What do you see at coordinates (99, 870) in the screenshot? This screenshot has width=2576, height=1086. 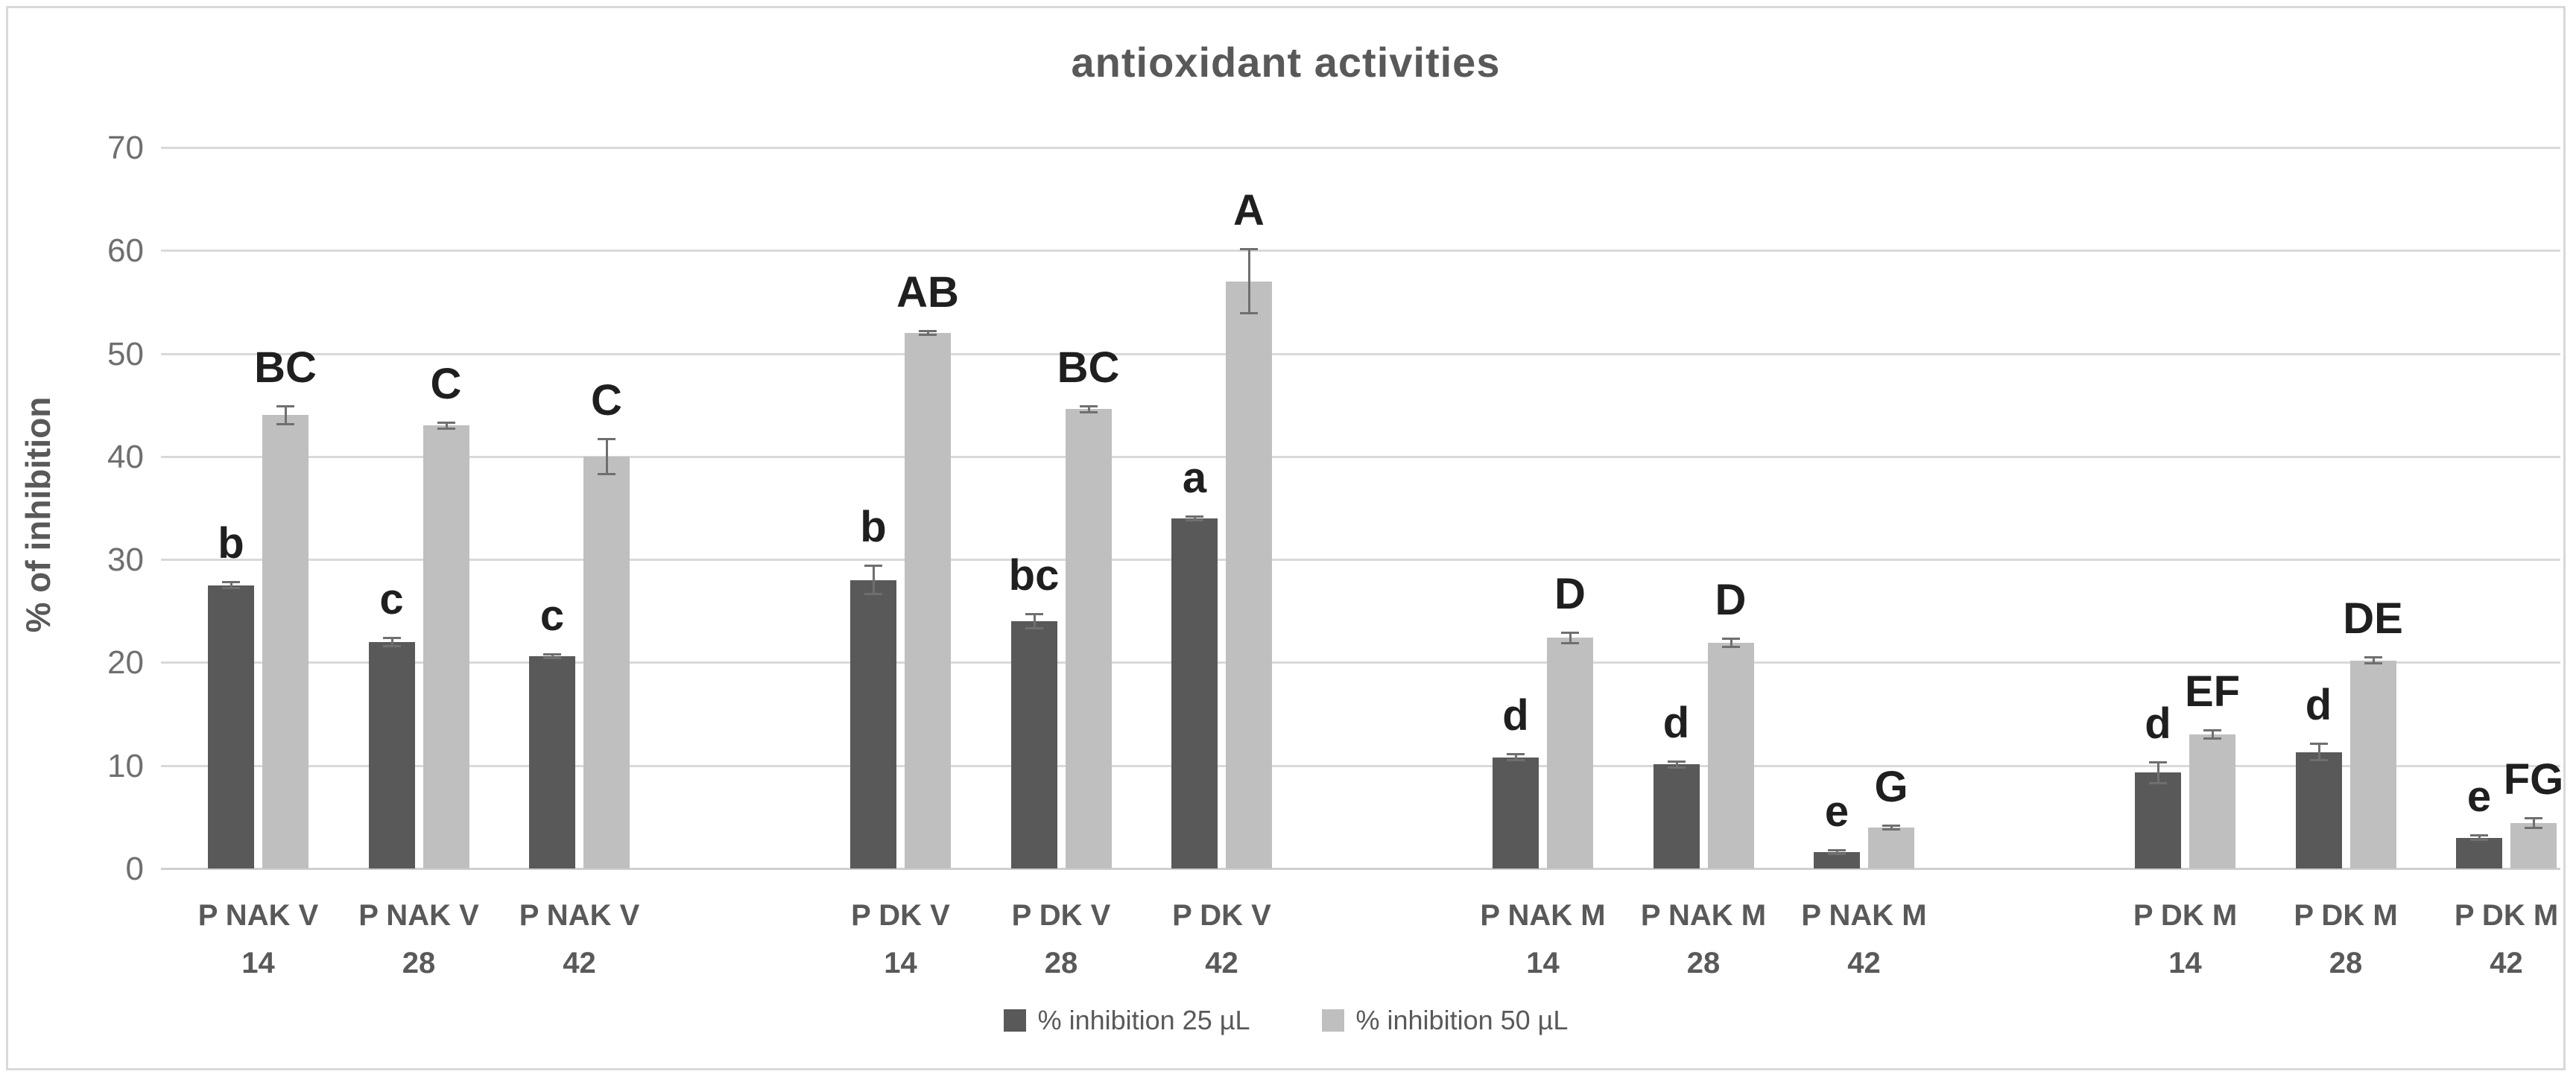 I see `y-tick-label-0: 0` at bounding box center [99, 870].